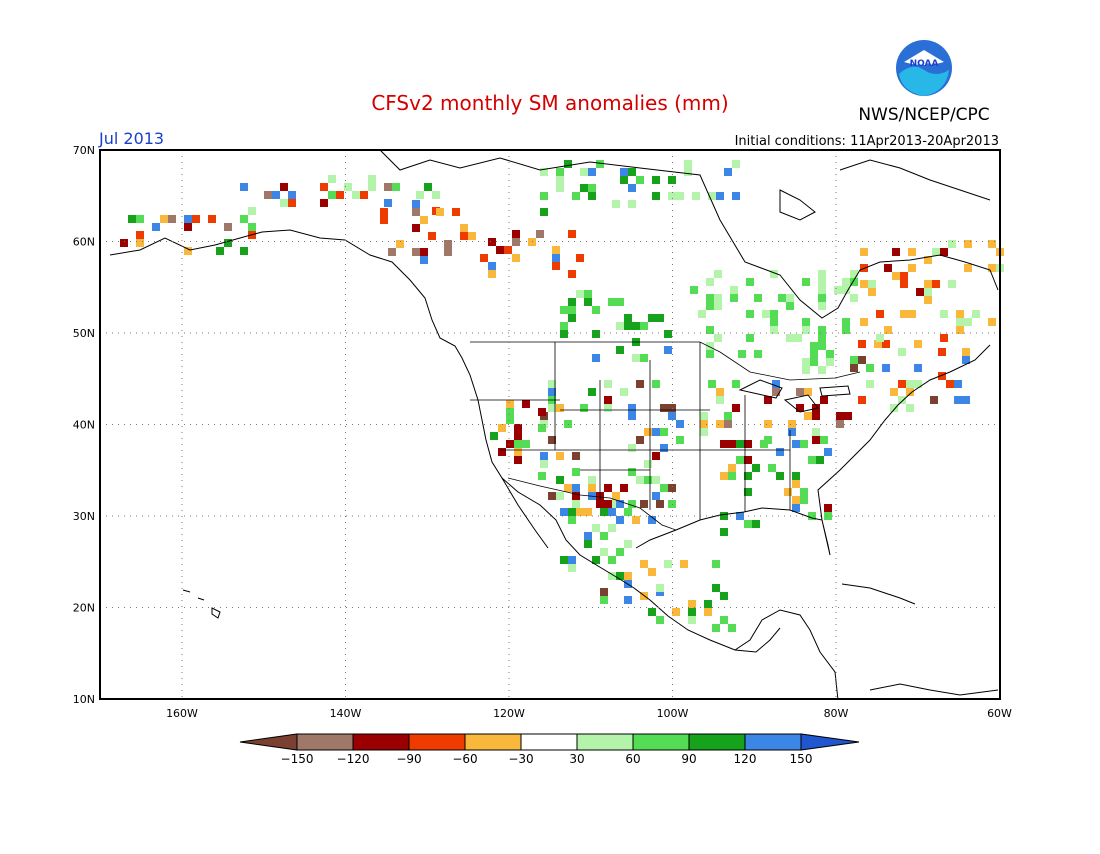 The width and height of the screenshot is (1100, 854). I want to click on lon-label: 60W, so click(999, 713).